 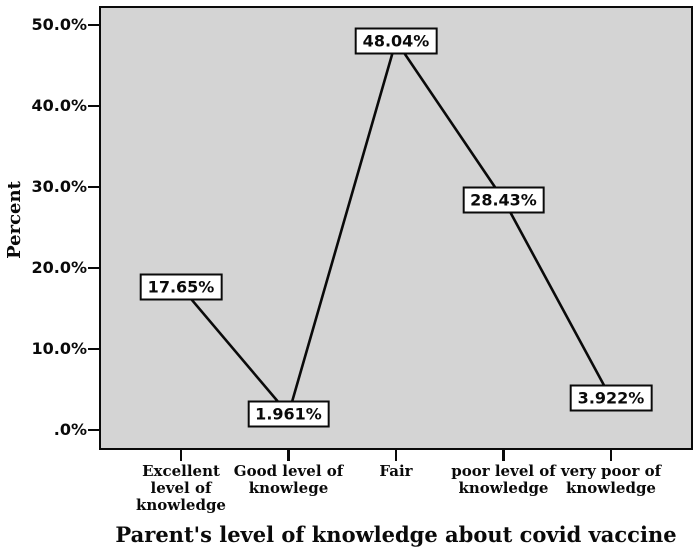 What do you see at coordinates (59, 186) in the screenshot?
I see `y-tick-label: 30.0%` at bounding box center [59, 186].